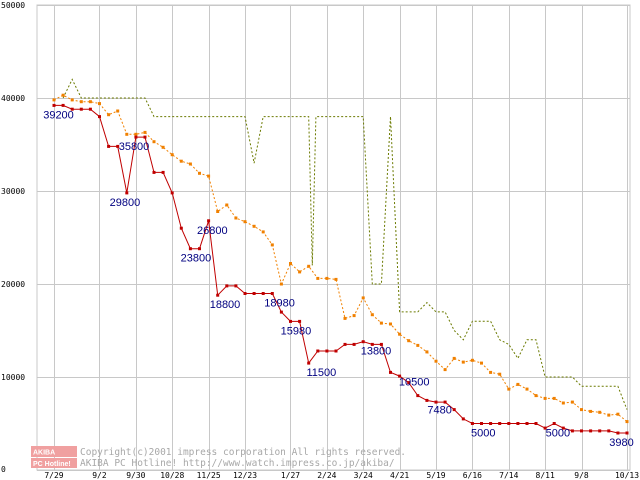 The image size is (640, 480). I want to click on akiba-logo: AKIBA PC Hotline!, so click(54, 457).